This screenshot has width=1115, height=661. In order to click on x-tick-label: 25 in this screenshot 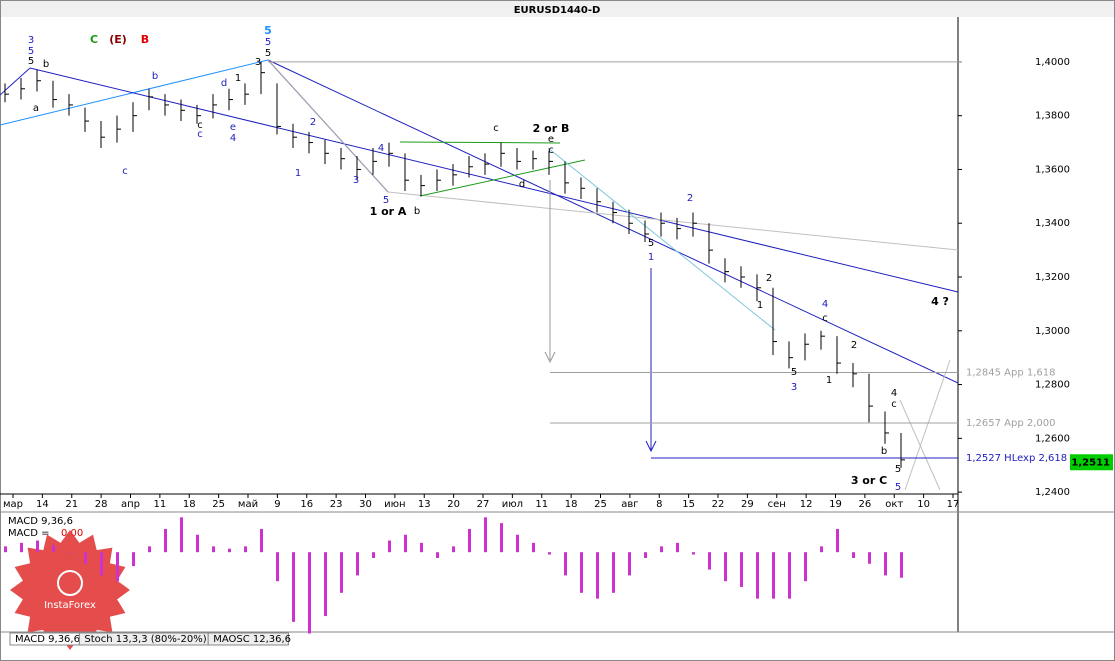, I will do `click(218, 504)`.